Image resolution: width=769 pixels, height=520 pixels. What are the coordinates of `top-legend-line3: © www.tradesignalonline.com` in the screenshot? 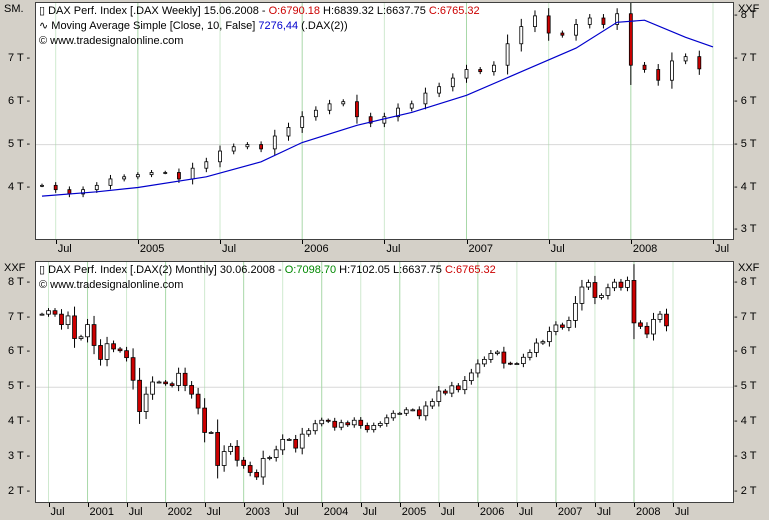 It's located at (111, 41).